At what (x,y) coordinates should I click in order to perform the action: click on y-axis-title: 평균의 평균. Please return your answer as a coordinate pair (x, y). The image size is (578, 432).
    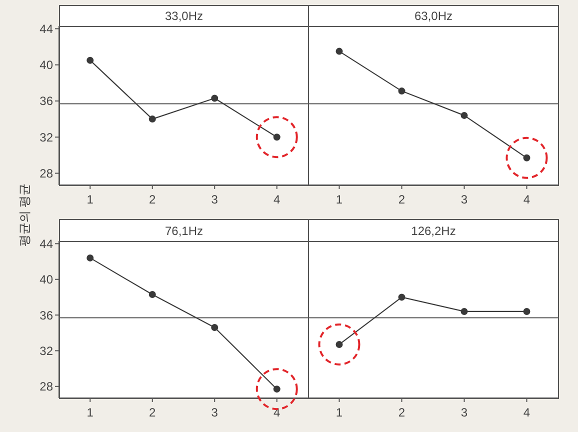
    Looking at the image, I should click on (24, 215).